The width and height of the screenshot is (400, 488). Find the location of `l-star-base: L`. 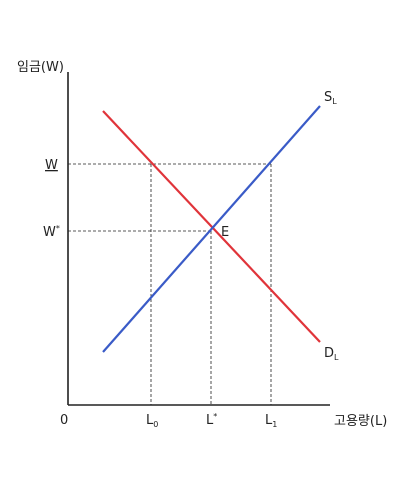

l-star-base: L is located at coordinates (210, 420).